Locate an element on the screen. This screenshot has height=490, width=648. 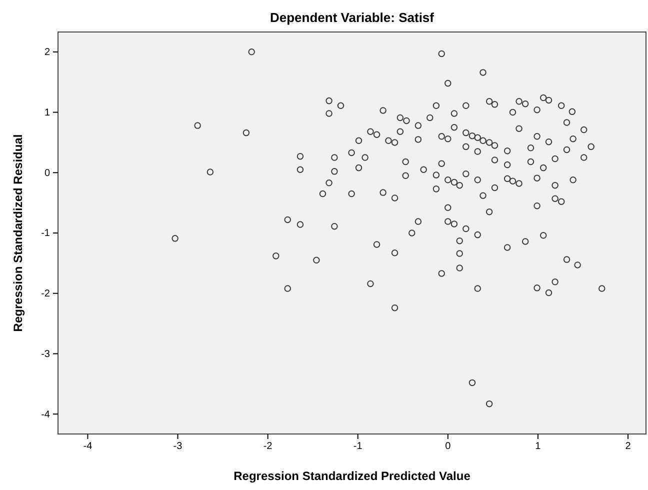
y-tick-label: 2 is located at coordinates (47, 52).